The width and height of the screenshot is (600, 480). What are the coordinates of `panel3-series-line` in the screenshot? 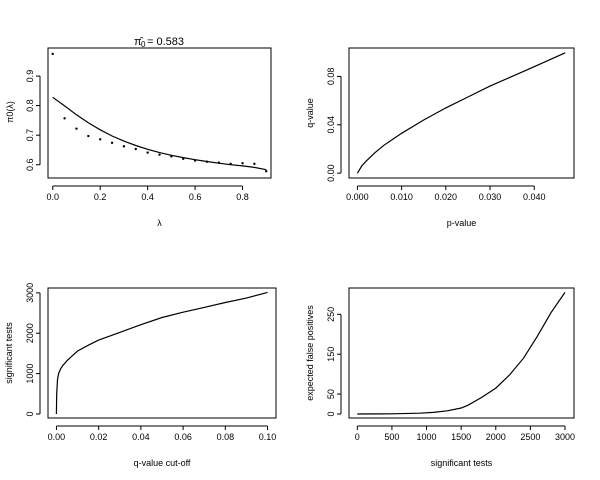 It's located at (161, 353).